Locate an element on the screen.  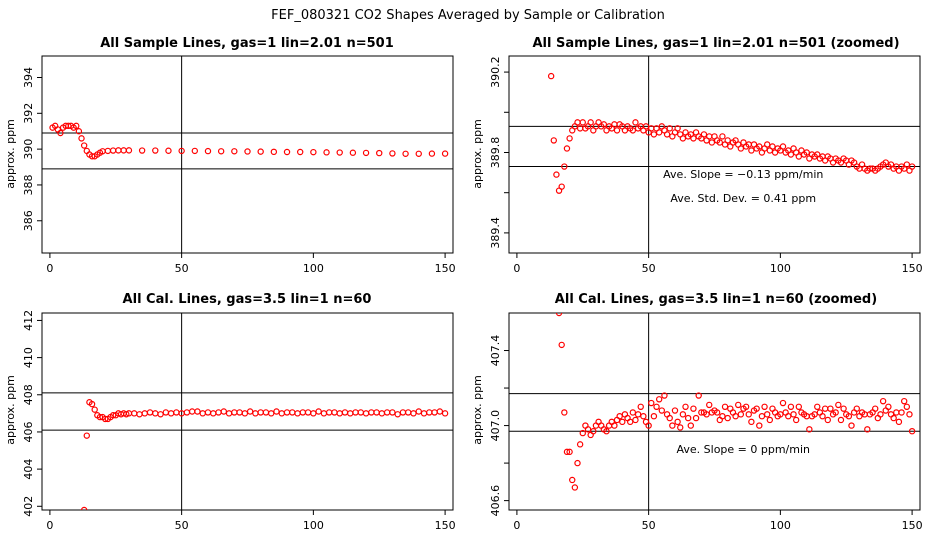
x-tick-label: 0 is located at coordinates (516, 525).